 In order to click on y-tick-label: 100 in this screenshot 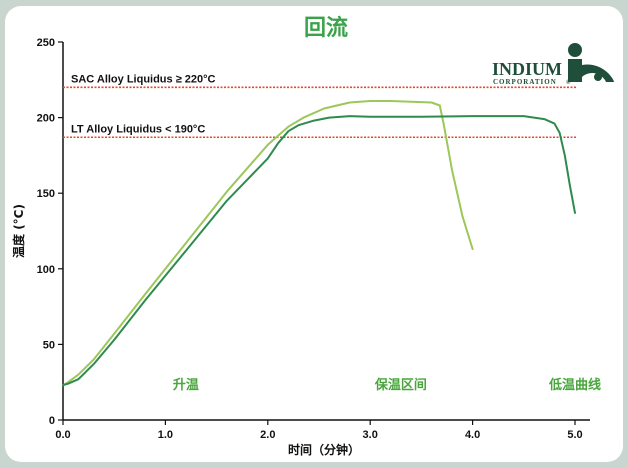, I will do `click(46, 270)`.